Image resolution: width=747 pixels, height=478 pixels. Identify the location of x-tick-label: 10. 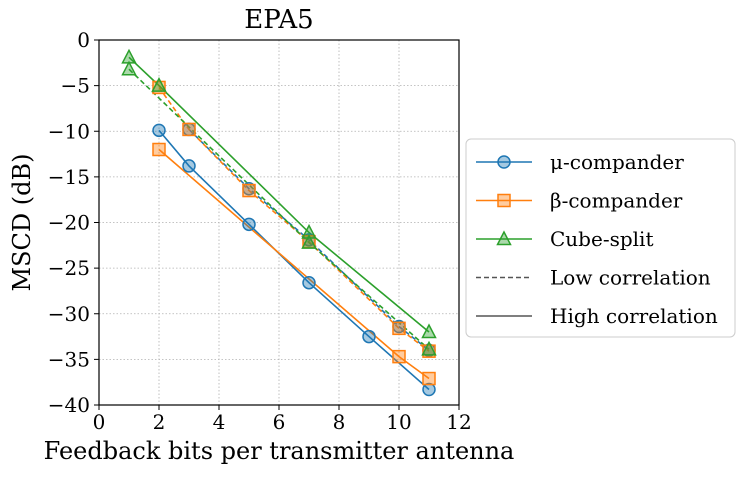
(398, 422).